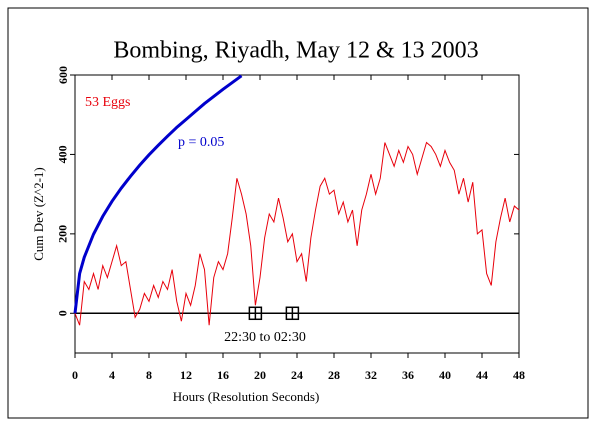 The width and height of the screenshot is (596, 427). Describe the element at coordinates (334, 375) in the screenshot. I see `x-tick-label: 28` at that location.